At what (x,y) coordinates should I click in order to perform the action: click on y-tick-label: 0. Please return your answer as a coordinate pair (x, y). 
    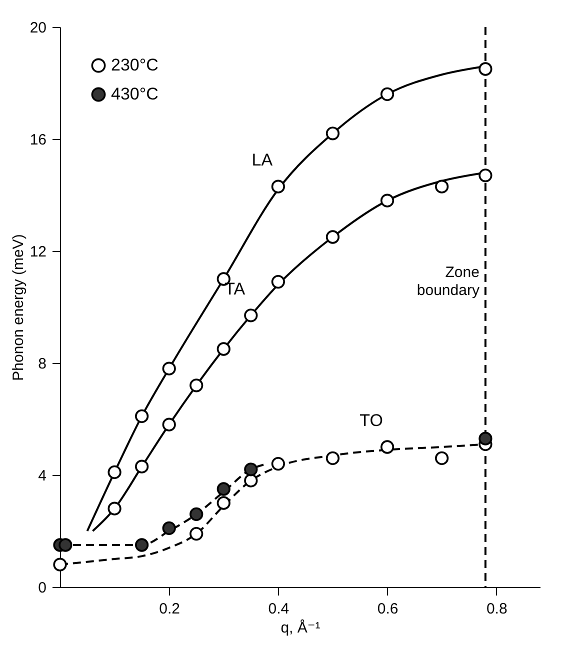
    Looking at the image, I should click on (42, 588).